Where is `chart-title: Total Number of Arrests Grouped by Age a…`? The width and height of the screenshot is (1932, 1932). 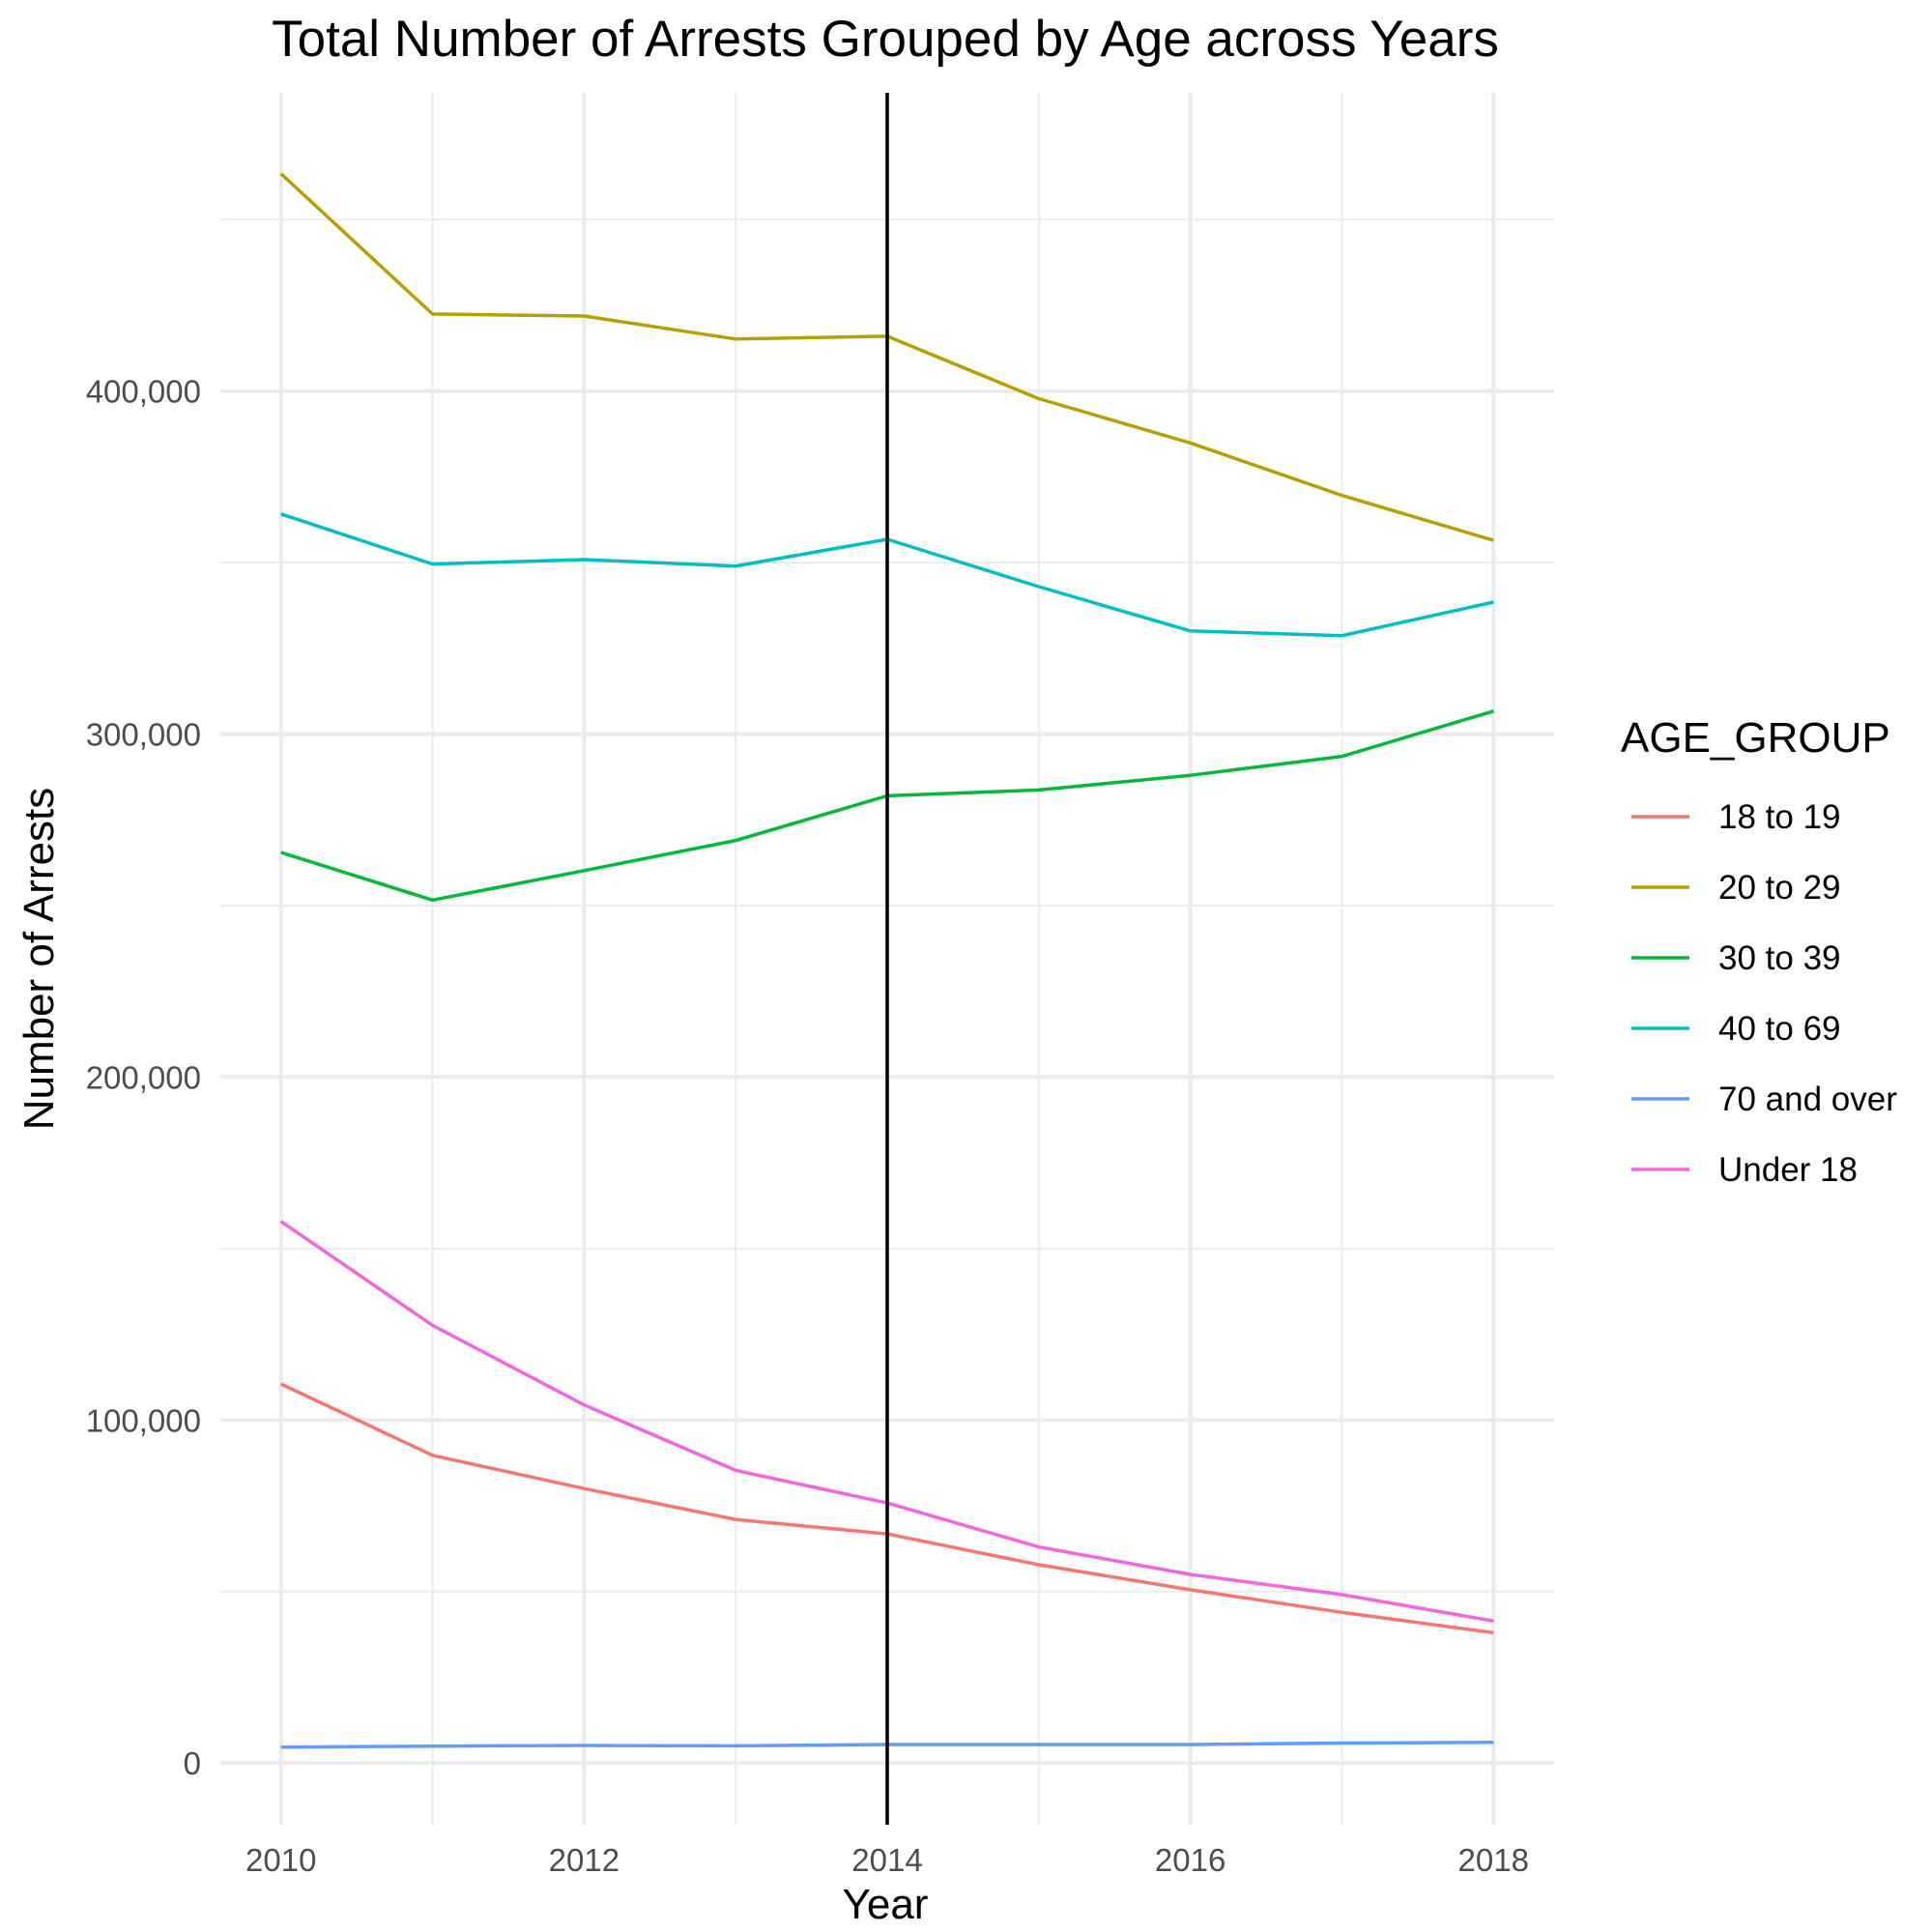
chart-title: Total Number of Arrests Grouped by Age a… is located at coordinates (885, 39).